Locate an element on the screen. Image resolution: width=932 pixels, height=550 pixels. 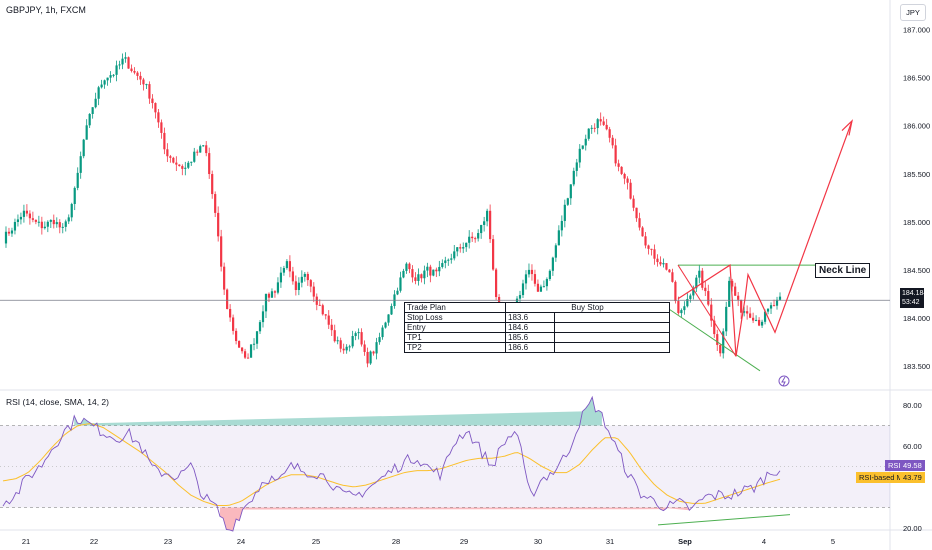
trade-plan-row: Stop Loss 183.6 is located at coordinates (537, 317).